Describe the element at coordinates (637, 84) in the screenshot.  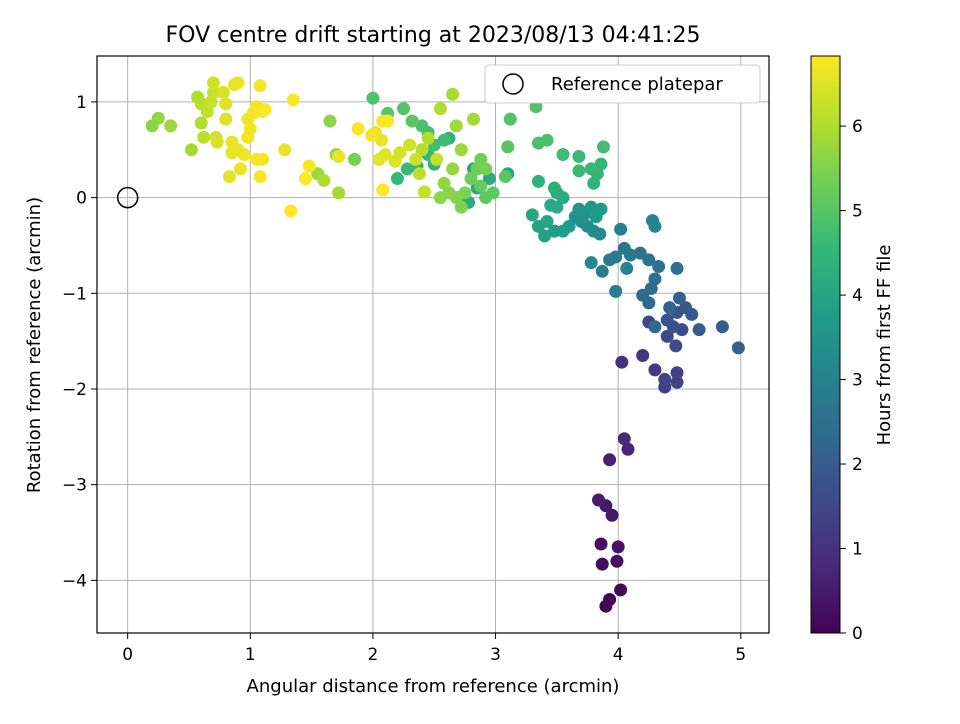
I see `legend-label: Reference platepar` at that location.